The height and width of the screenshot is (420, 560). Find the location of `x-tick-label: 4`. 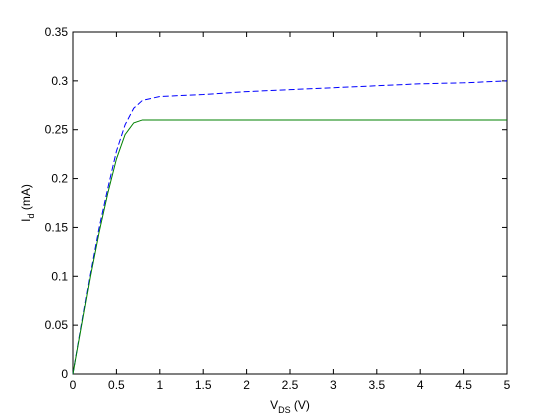

x-tick-label: 4 is located at coordinates (420, 385).